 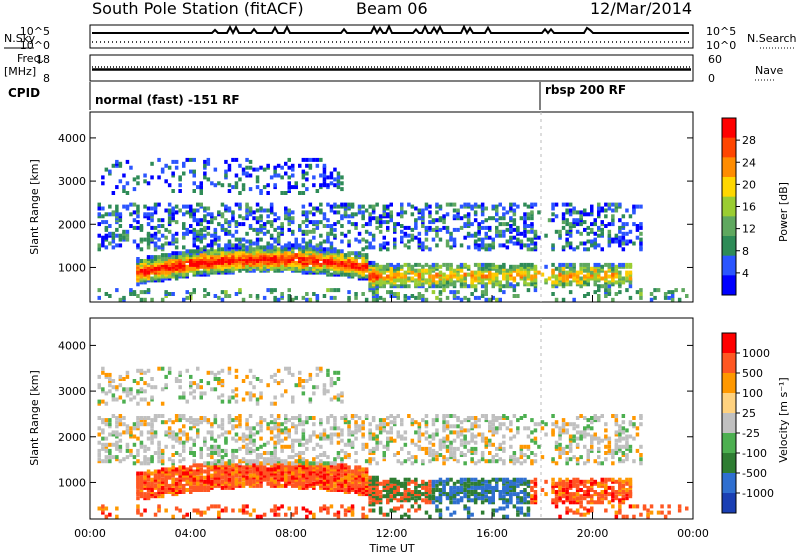 What do you see at coordinates (729, 266) in the screenshot?
I see `power-colorbar-segment` at bounding box center [729, 266].